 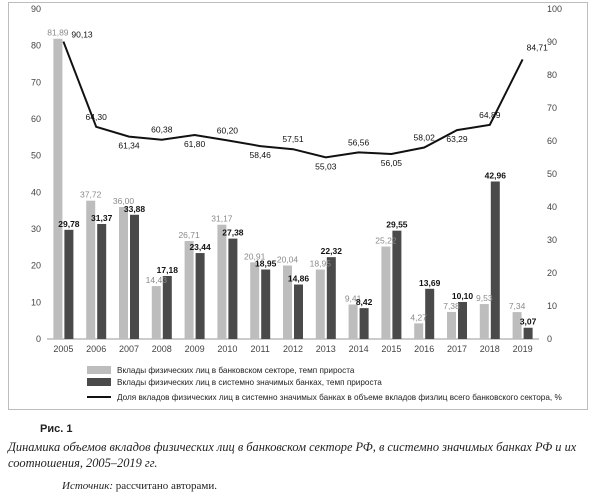 I want to click on left-axis-tick-label: 10, so click(x=36, y=302).